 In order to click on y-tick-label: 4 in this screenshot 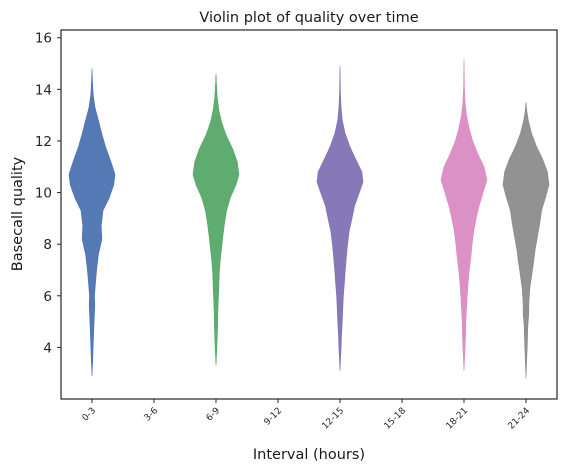, I will do `click(47, 348)`.